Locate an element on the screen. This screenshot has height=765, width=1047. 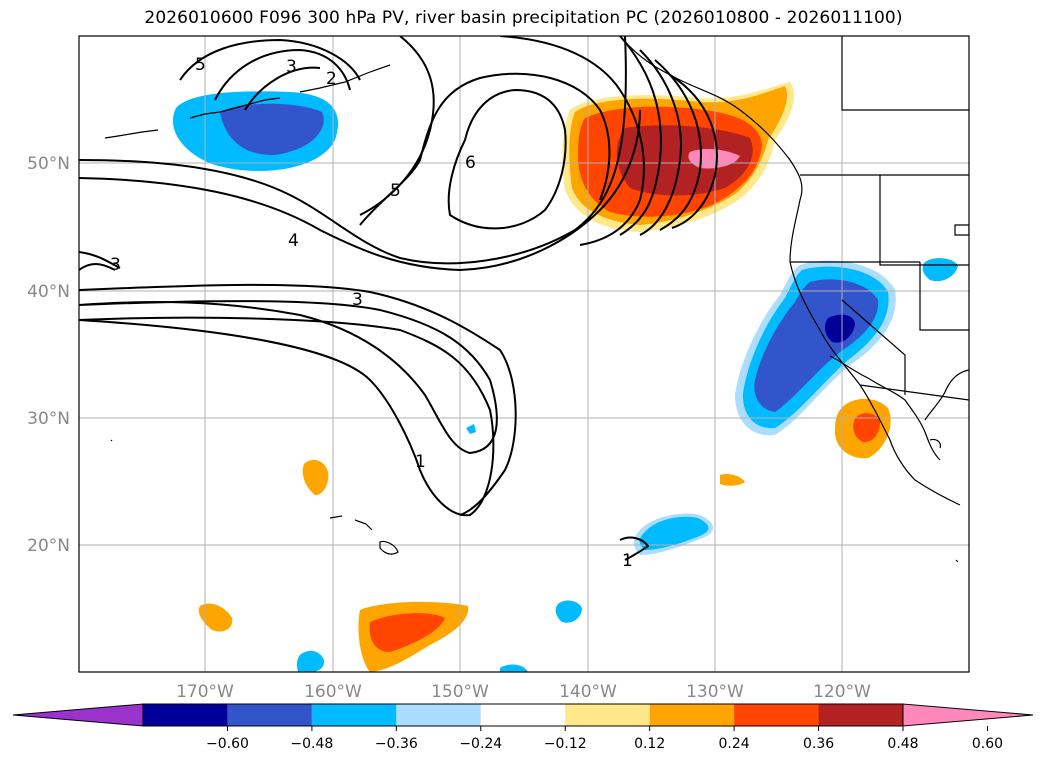
lat-label-40n: 40°N is located at coordinates (48, 292).